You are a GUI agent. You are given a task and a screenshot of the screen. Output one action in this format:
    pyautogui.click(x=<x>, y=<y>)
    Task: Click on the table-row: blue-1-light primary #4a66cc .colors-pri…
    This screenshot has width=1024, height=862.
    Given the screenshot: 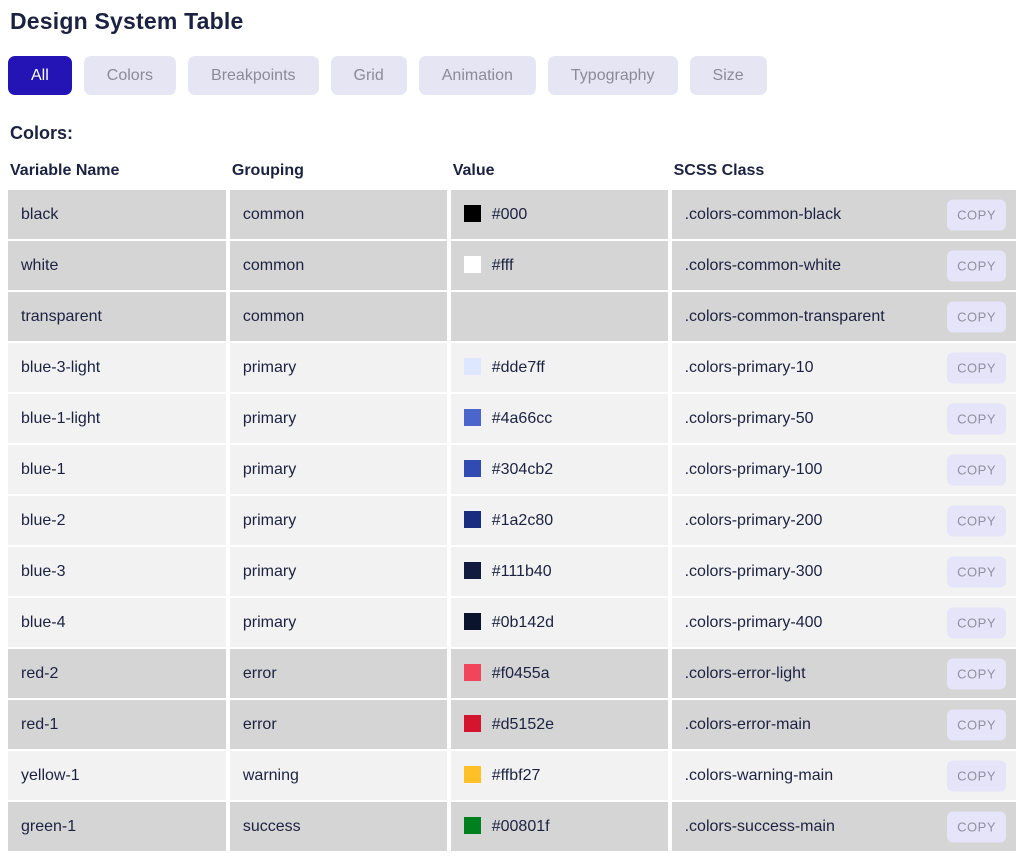 What is the action you would take?
    pyautogui.click(x=512, y=418)
    